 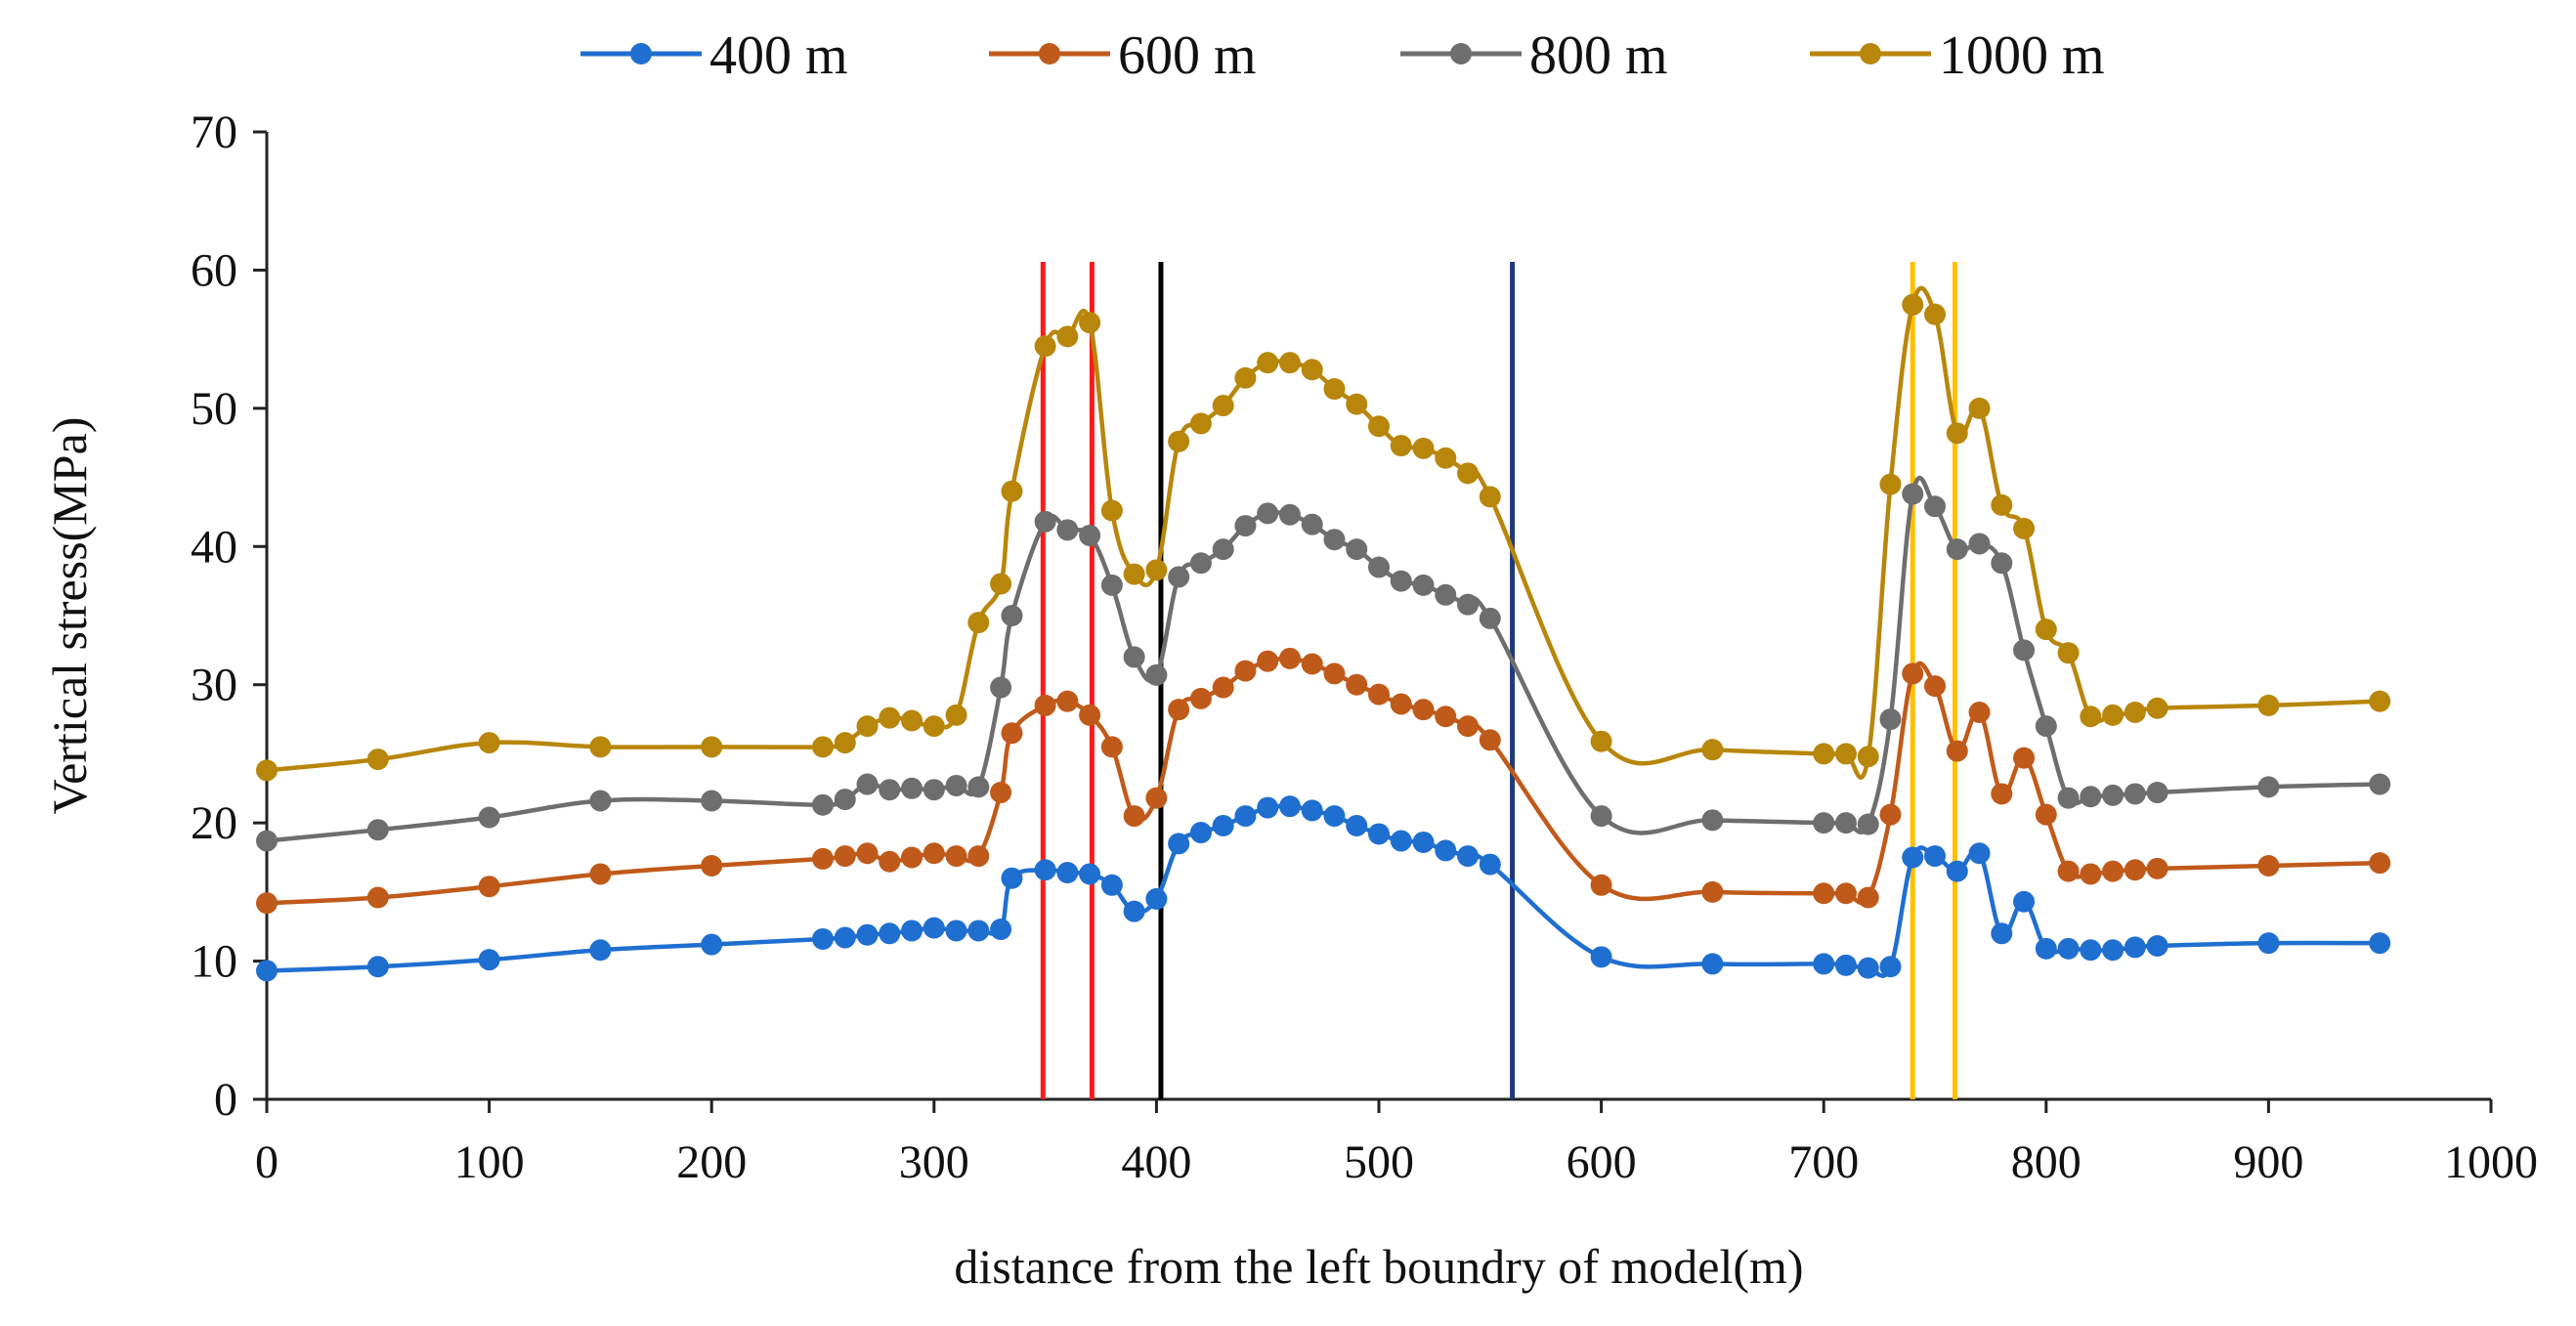 What do you see at coordinates (267, 1162) in the screenshot?
I see `x-tick-label: 0` at bounding box center [267, 1162].